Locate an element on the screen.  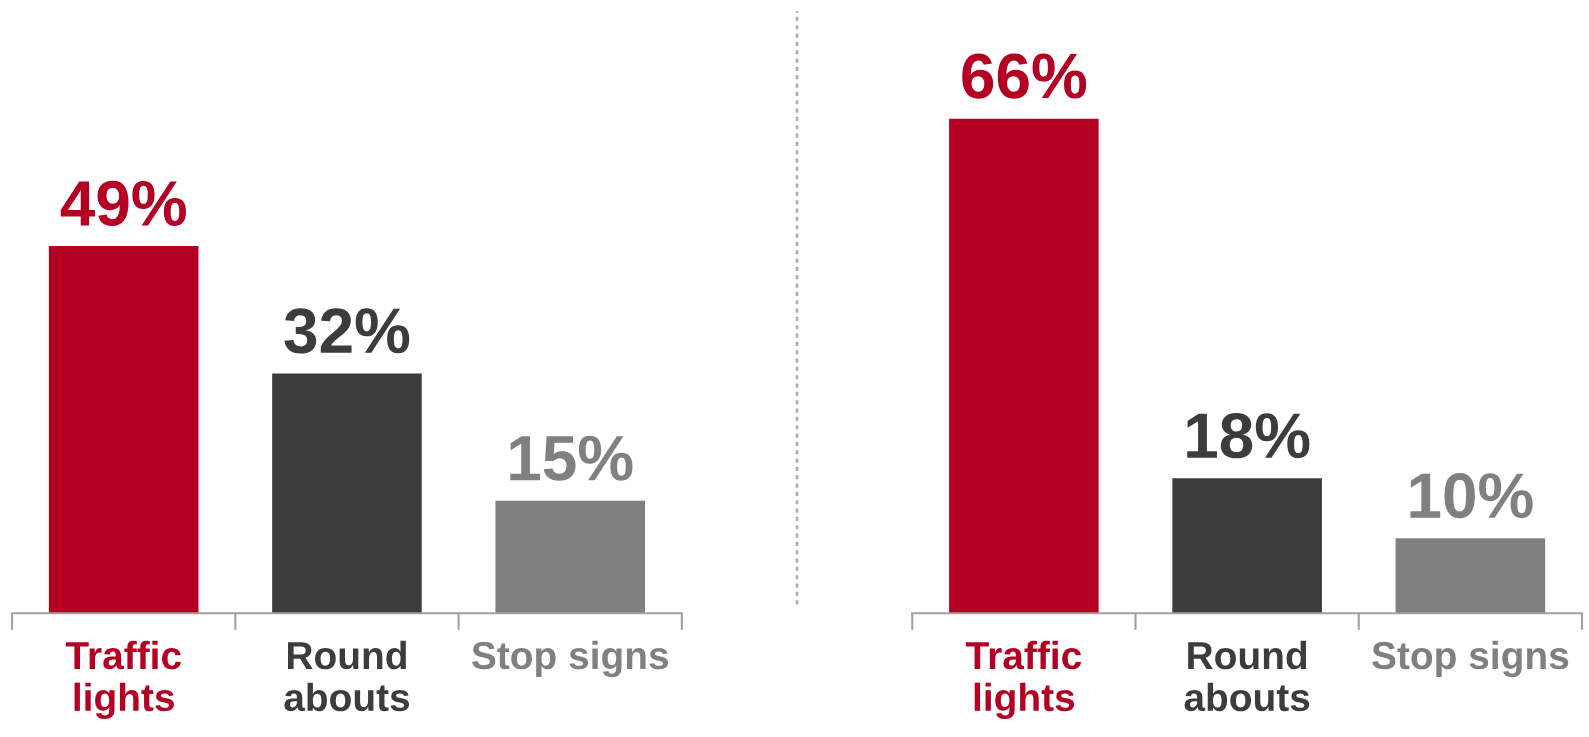
data-label: 15% is located at coordinates (571, 458).